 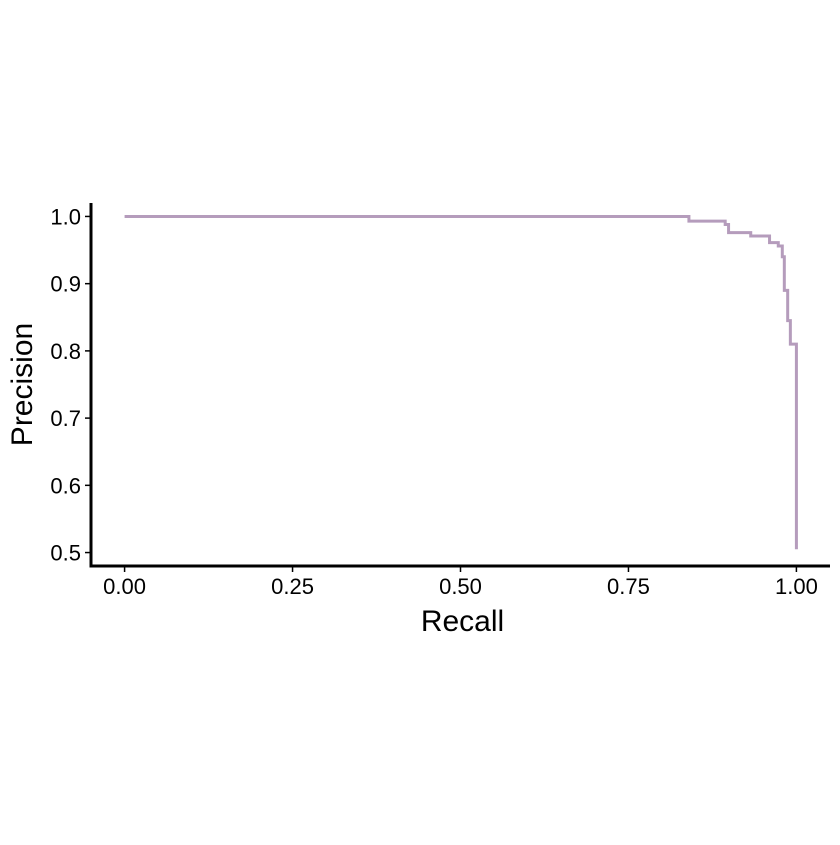 What do you see at coordinates (65, 485) in the screenshot?
I see `y-tick-label: 0.6` at bounding box center [65, 485].